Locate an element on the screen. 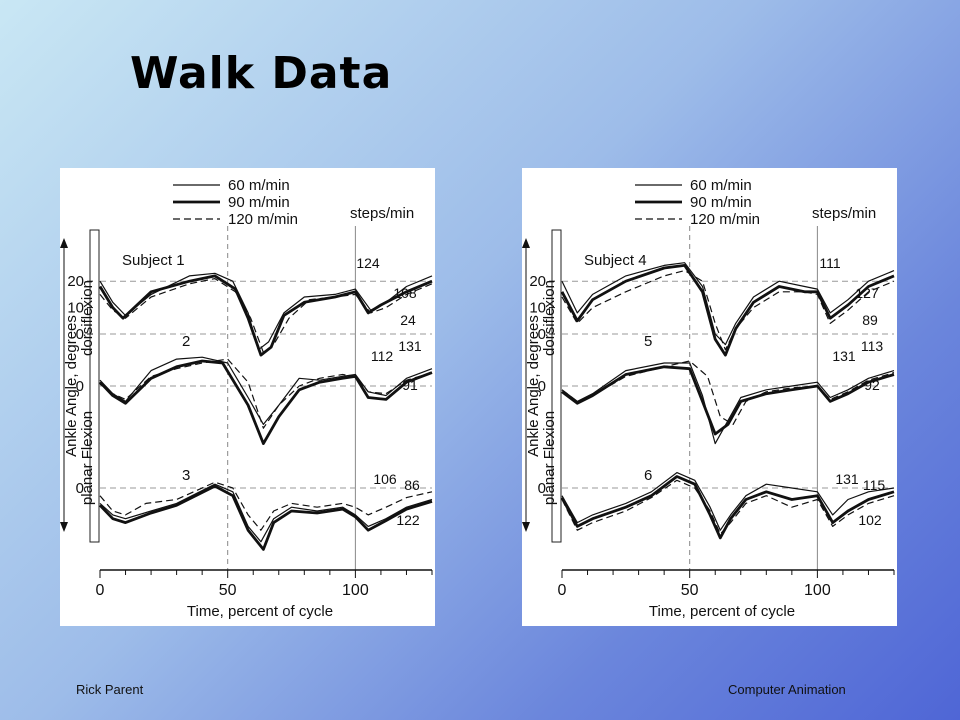 This screenshot has width=960, height=720. steps-per-min-label: 112 is located at coordinates (382, 356).